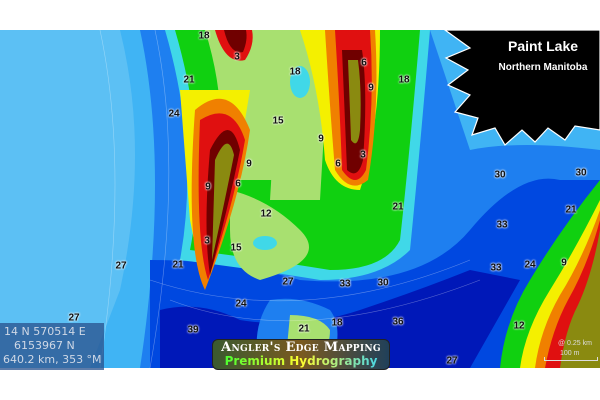  I want to click on depth-label: 39, so click(193, 330).